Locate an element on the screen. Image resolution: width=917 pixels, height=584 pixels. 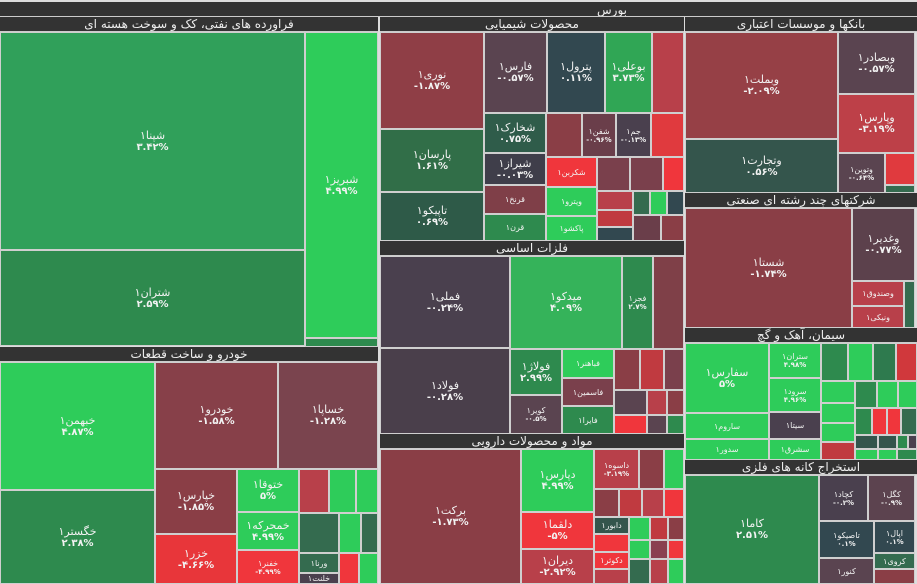
stock-tile-vsandoq: وصندوق۱ is located at coordinates (878, 293).